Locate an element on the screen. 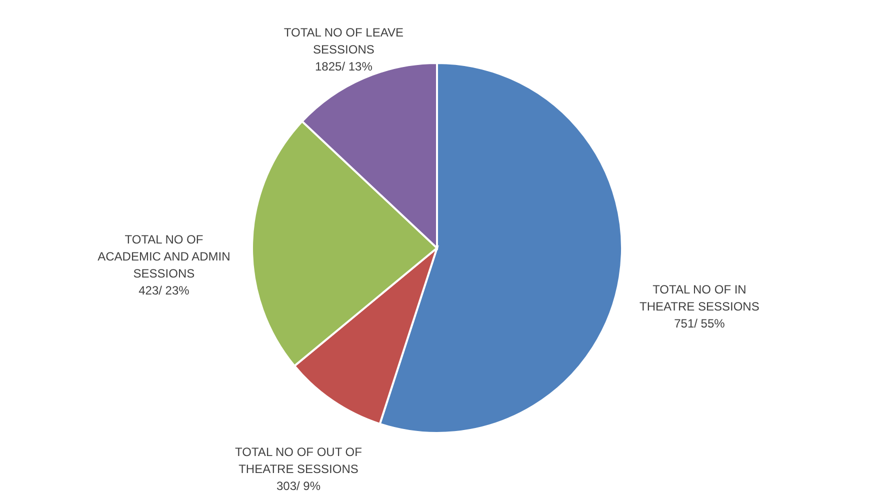 The width and height of the screenshot is (874, 496). slice-label: TOTAL NO OF IN THEATRE SESSIONS is located at coordinates (700, 298).